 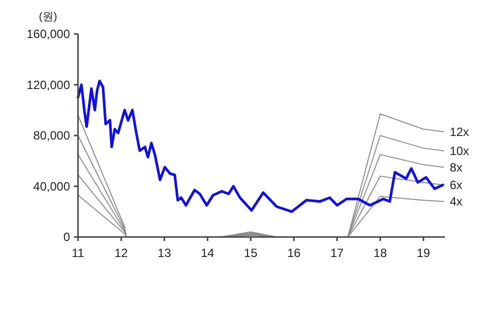 I want to click on series-label: 10x, so click(x=460, y=151).